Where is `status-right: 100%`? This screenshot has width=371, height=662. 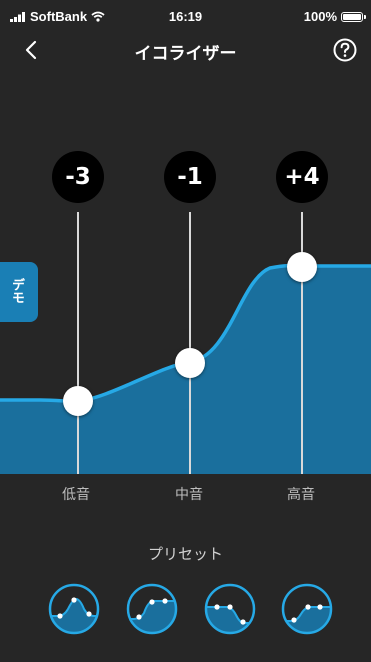 status-right: 100% is located at coordinates (334, 16).